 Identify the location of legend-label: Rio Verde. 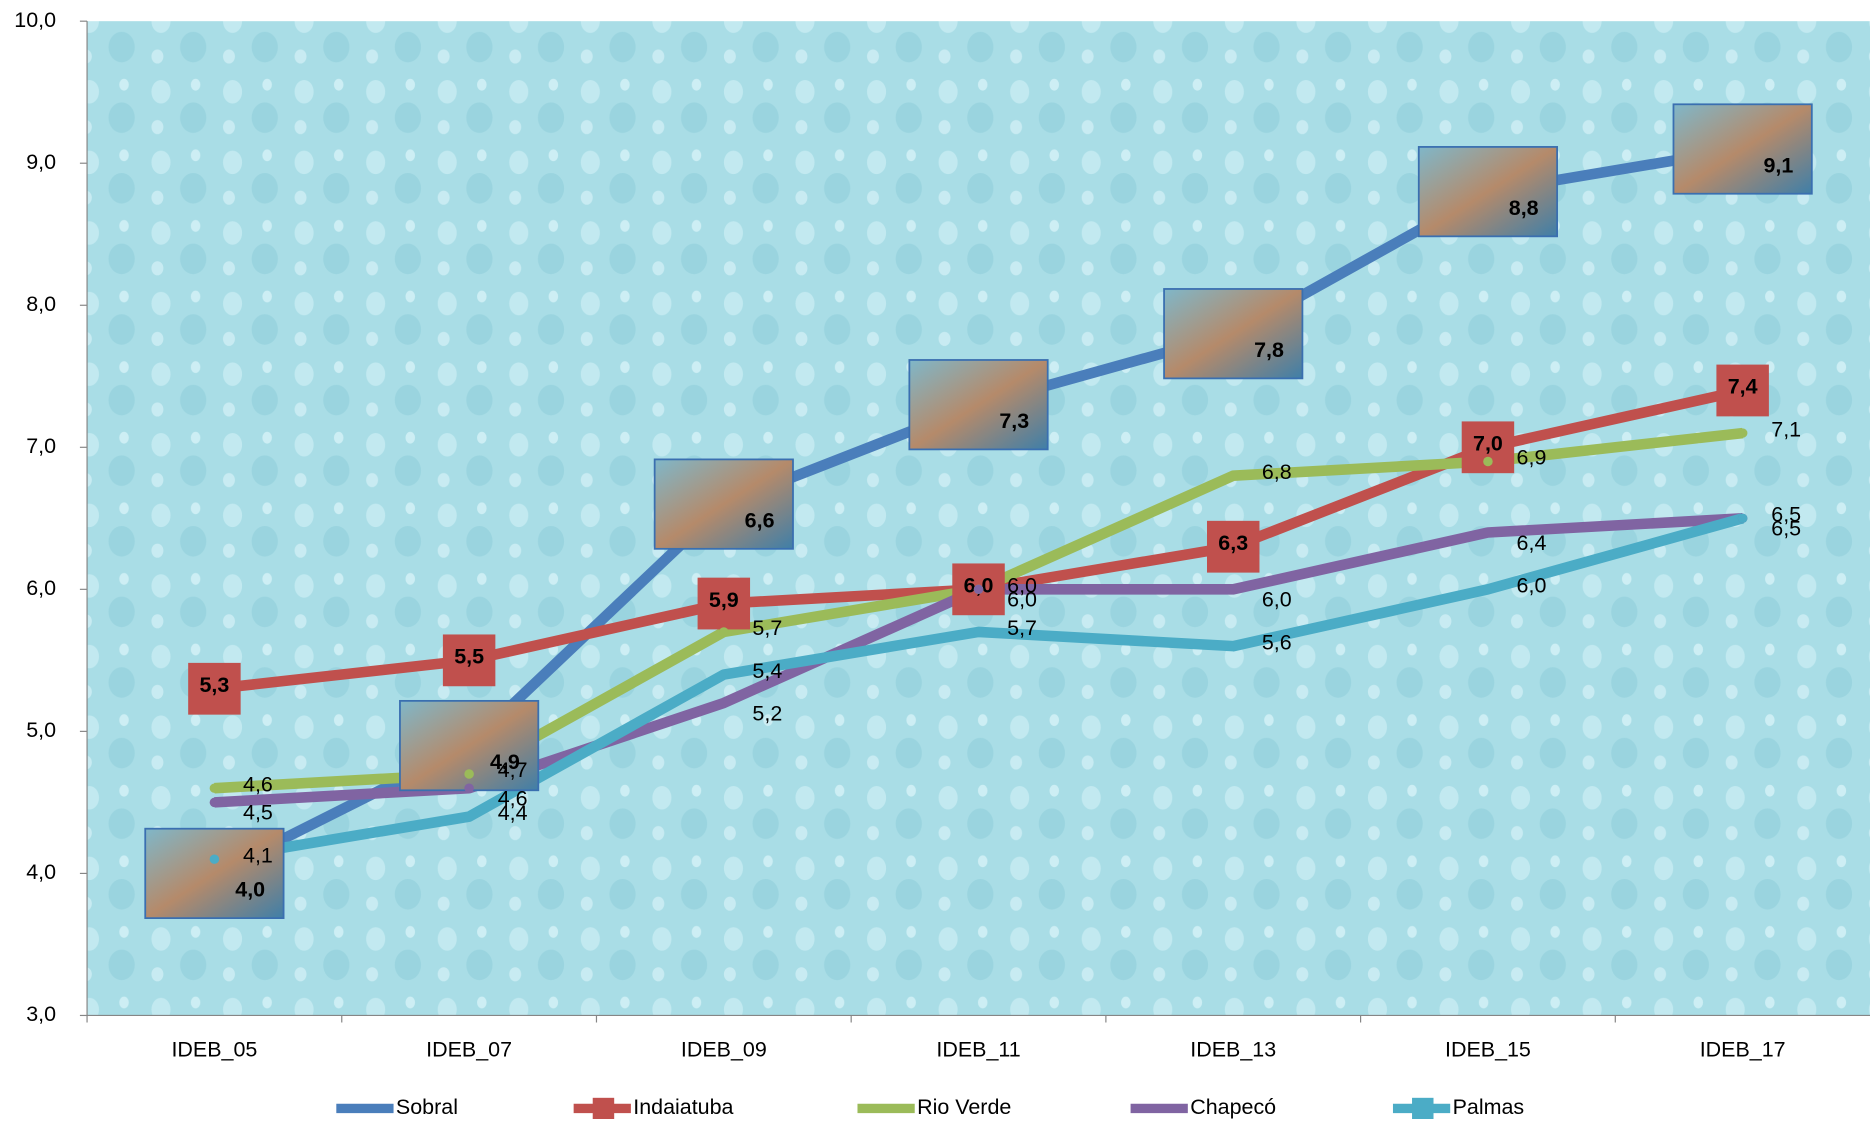
(964, 1107).